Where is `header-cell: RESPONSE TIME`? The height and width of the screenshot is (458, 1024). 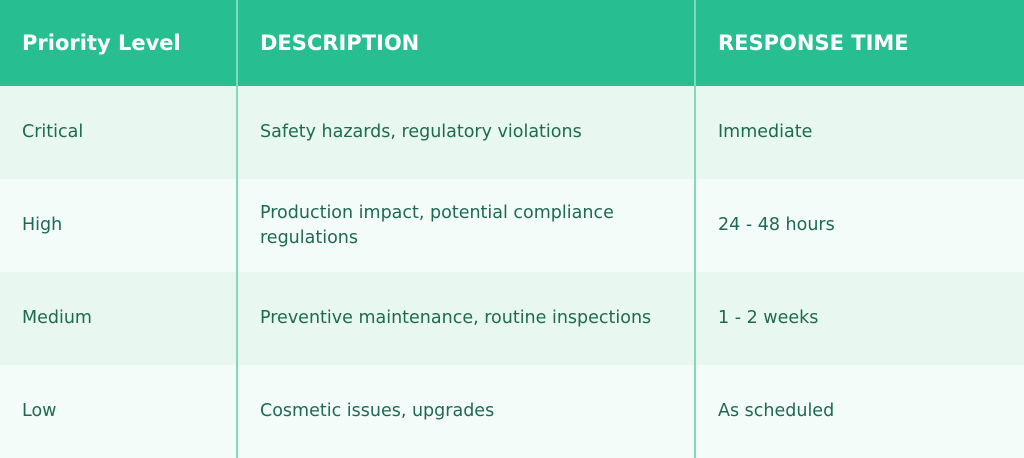 header-cell: RESPONSE TIME is located at coordinates (859, 43).